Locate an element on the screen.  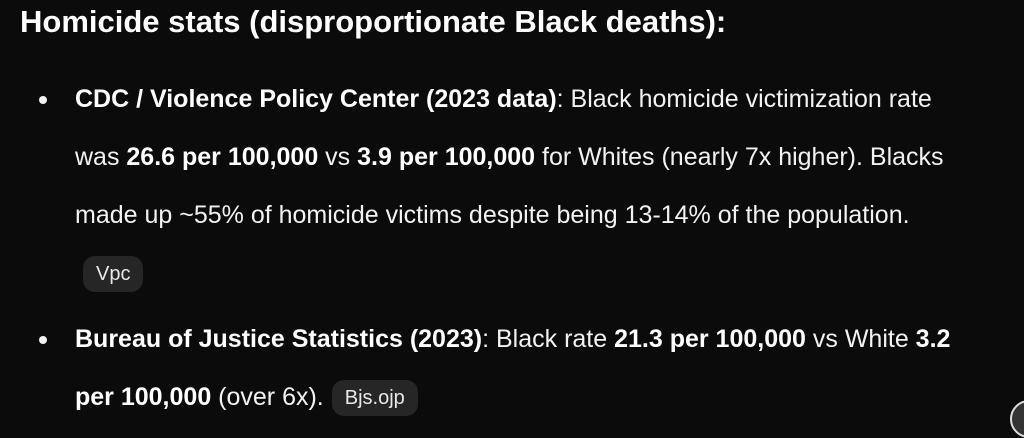
avatar is located at coordinates (1017, 419).